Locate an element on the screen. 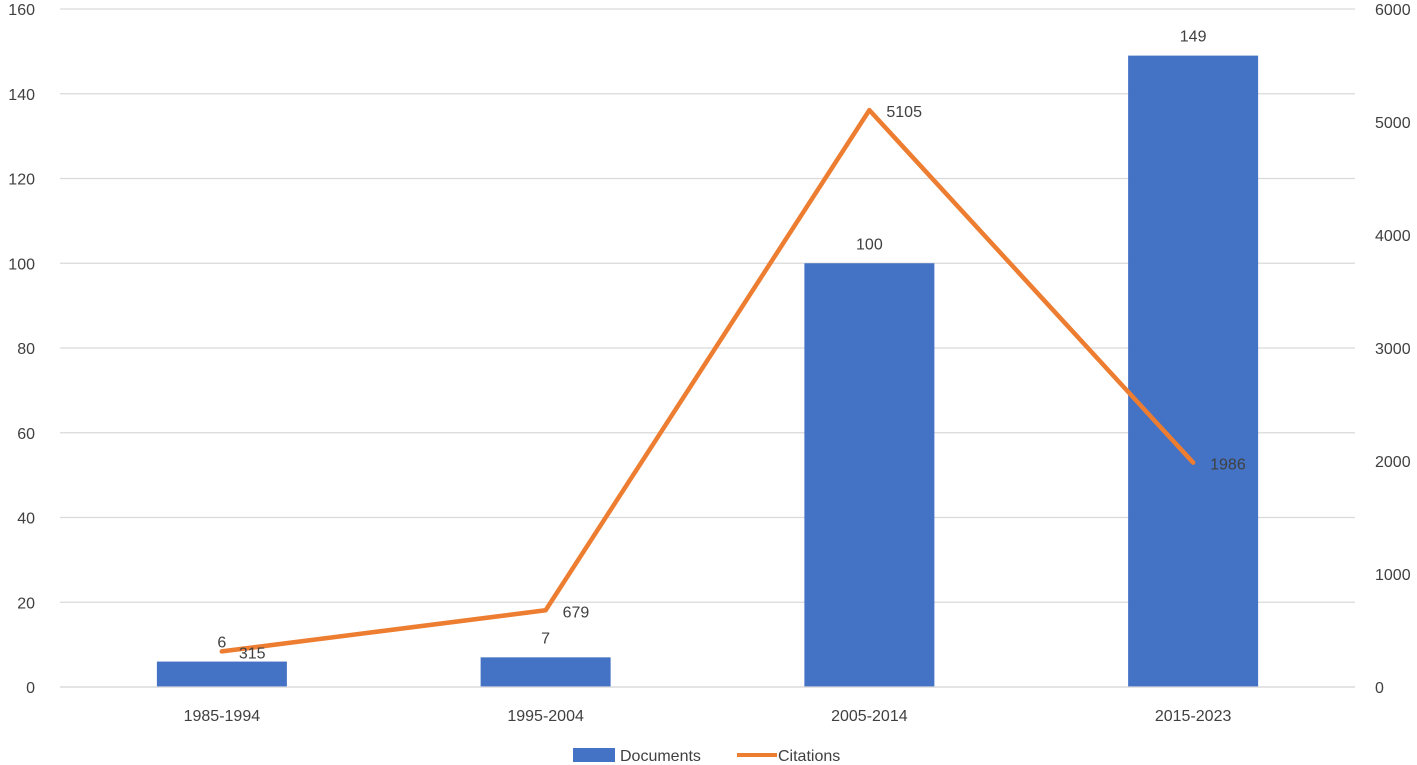 This screenshot has width=1417, height=765. left-tick-label: 40 is located at coordinates (26, 519).